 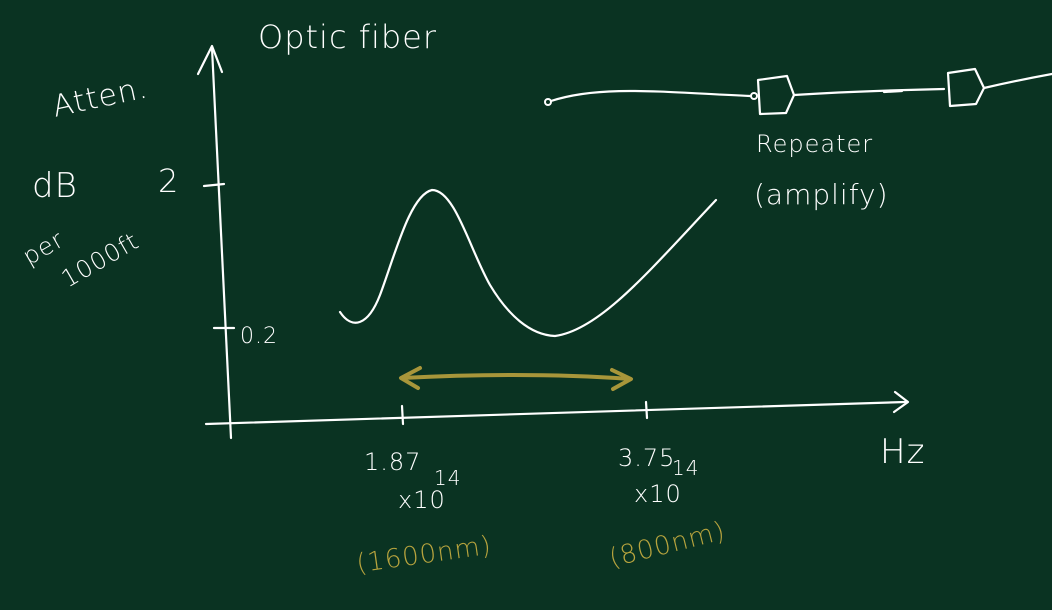 I want to click on diagram-title: Optic fiber, so click(x=348, y=37).